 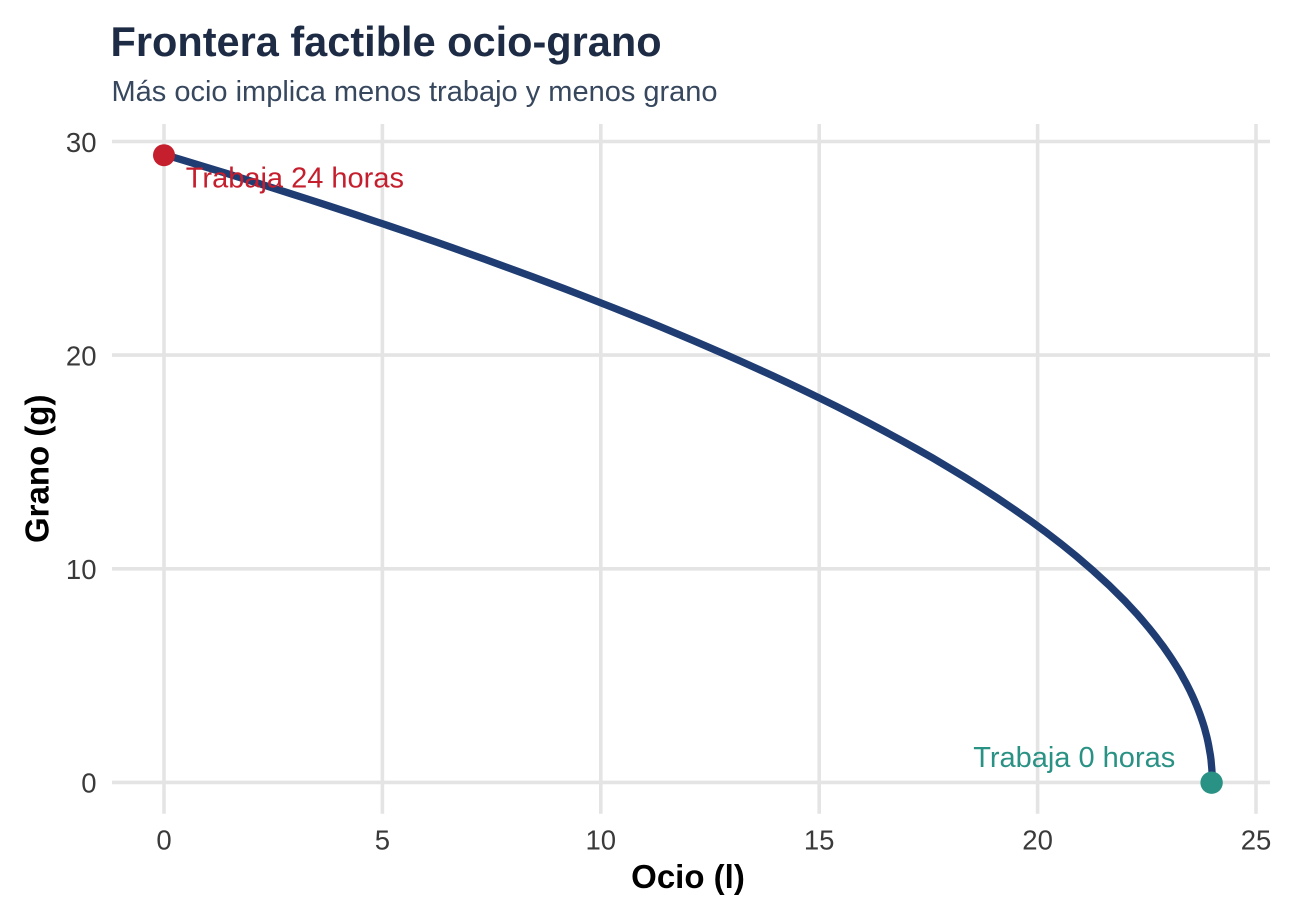 What do you see at coordinates (1074, 758) in the screenshot?
I see `svg-text: Trabaja 0 horas` at bounding box center [1074, 758].